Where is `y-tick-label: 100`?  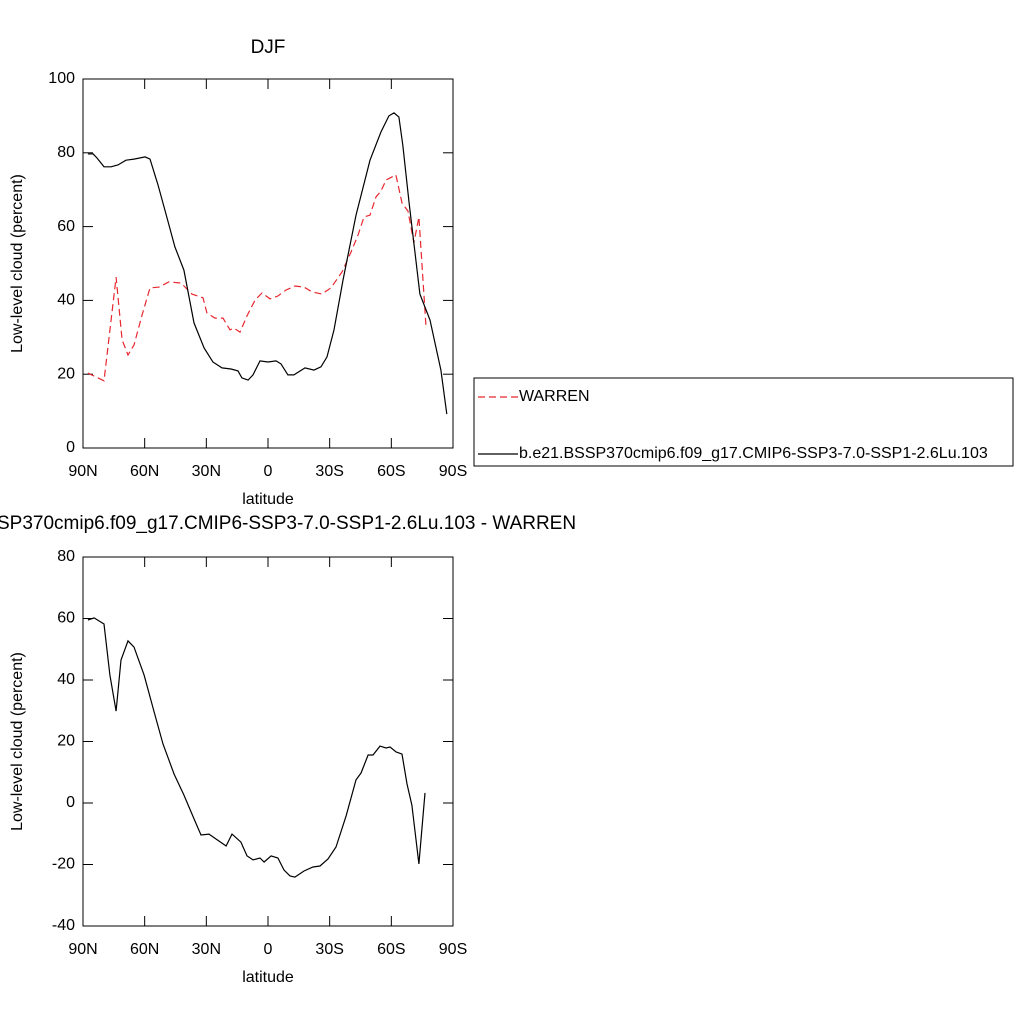 y-tick-label: 100 is located at coordinates (61, 78).